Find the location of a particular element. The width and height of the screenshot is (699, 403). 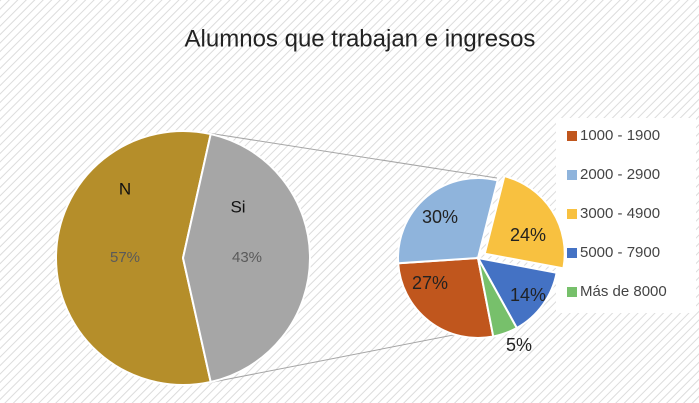

data-label: 24% is located at coordinates (528, 235).